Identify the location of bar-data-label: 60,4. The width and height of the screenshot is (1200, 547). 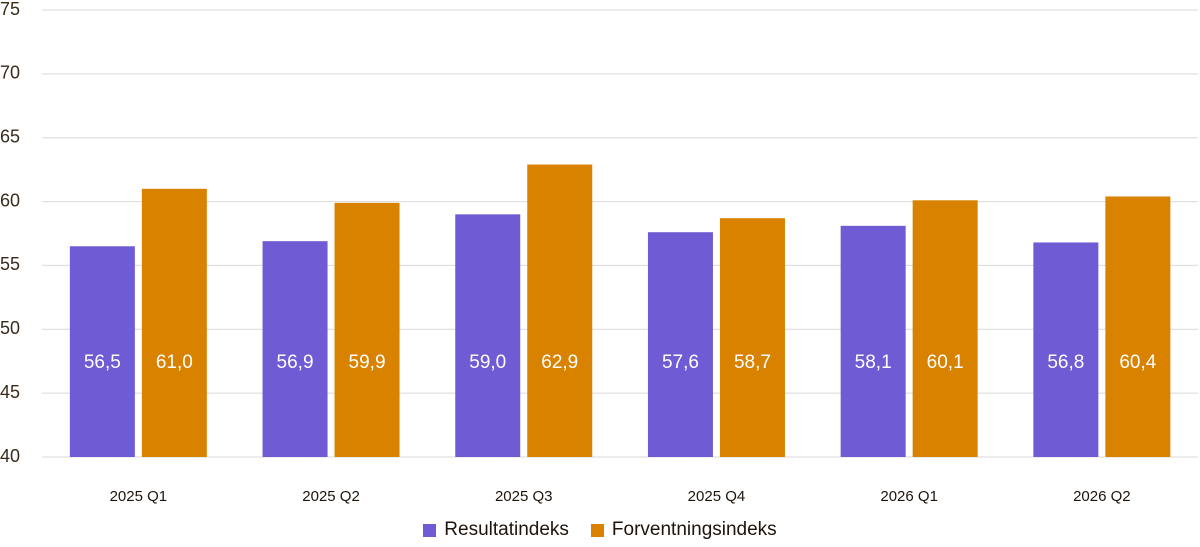
(1137, 362).